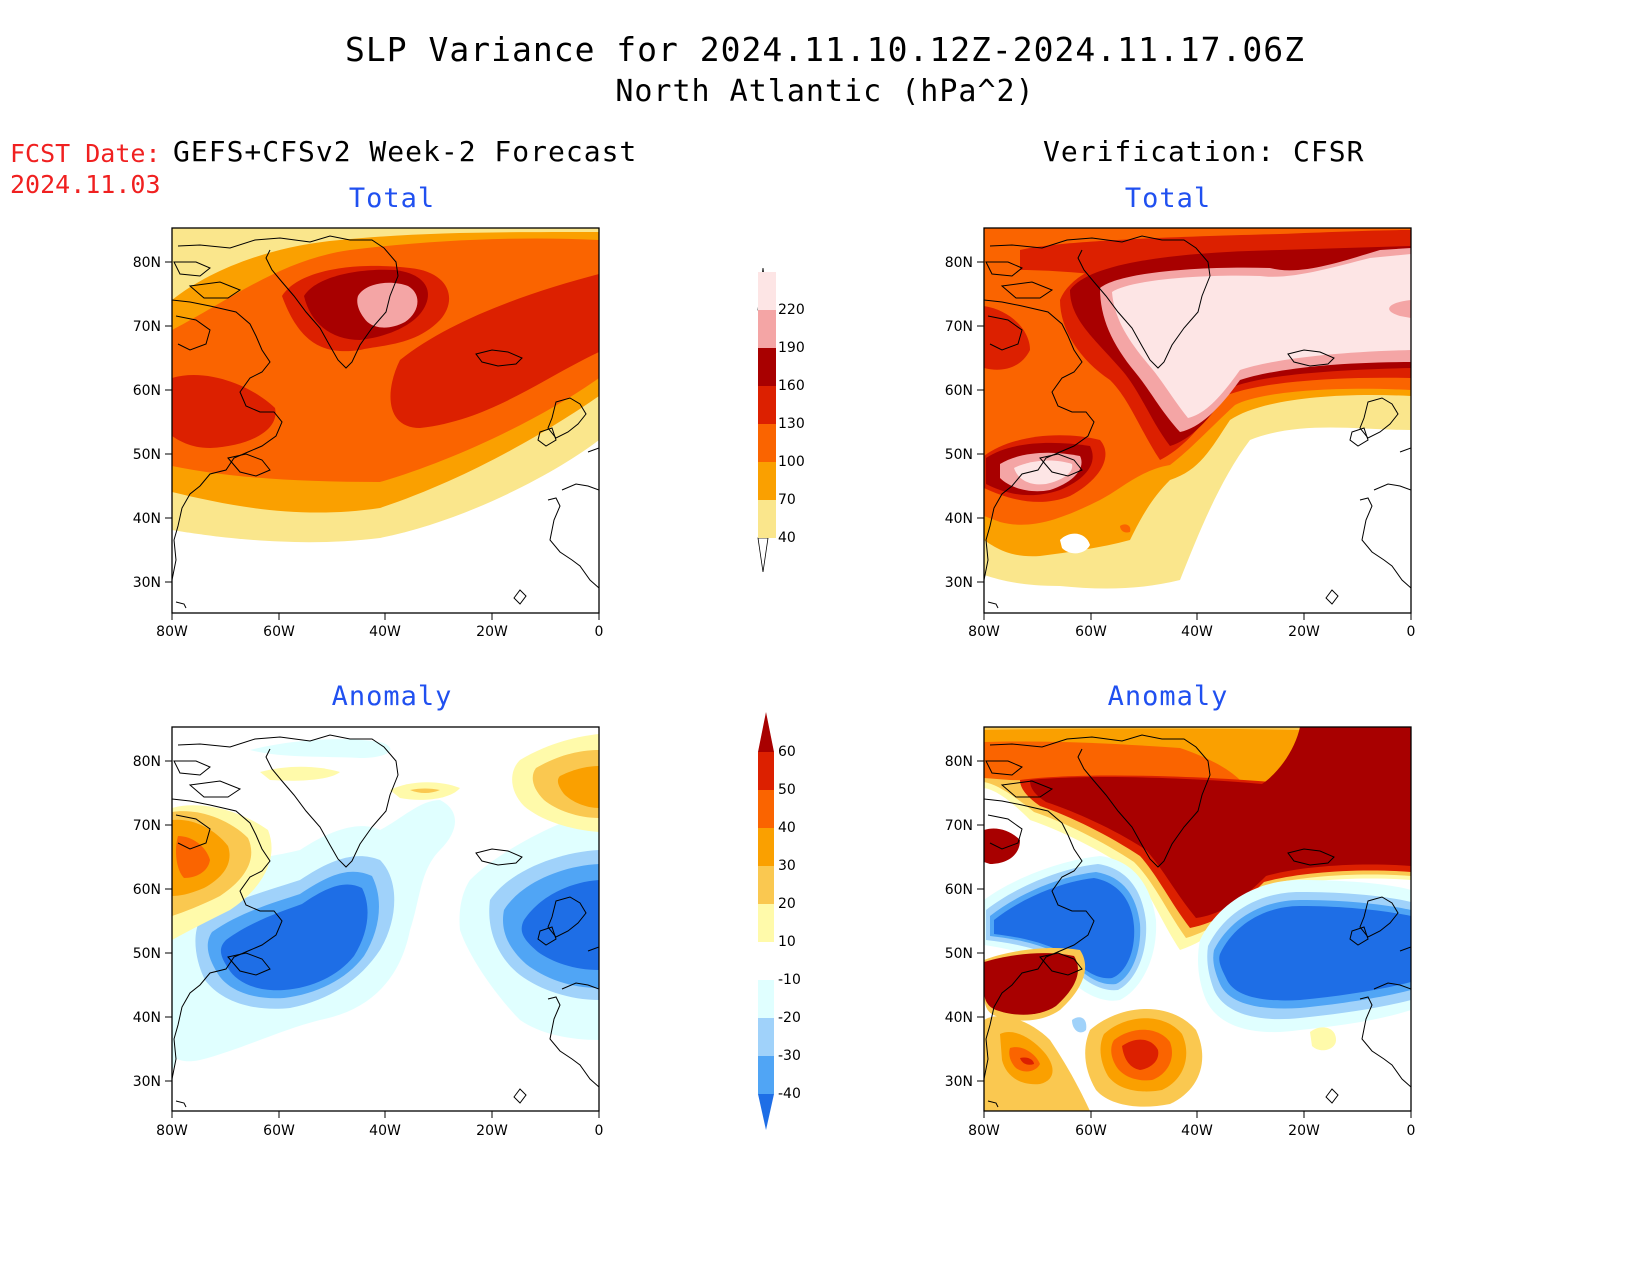  What do you see at coordinates (825, 91) in the screenshot?
I see `chart-subtitle: North Atlantic (hPa^2)` at bounding box center [825, 91].